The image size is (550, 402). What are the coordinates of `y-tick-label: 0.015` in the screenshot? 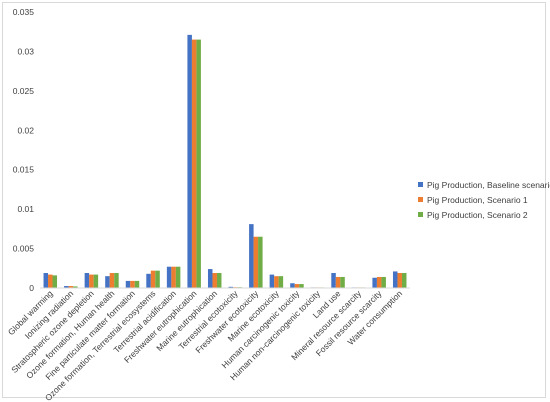 It's located at (24, 170).